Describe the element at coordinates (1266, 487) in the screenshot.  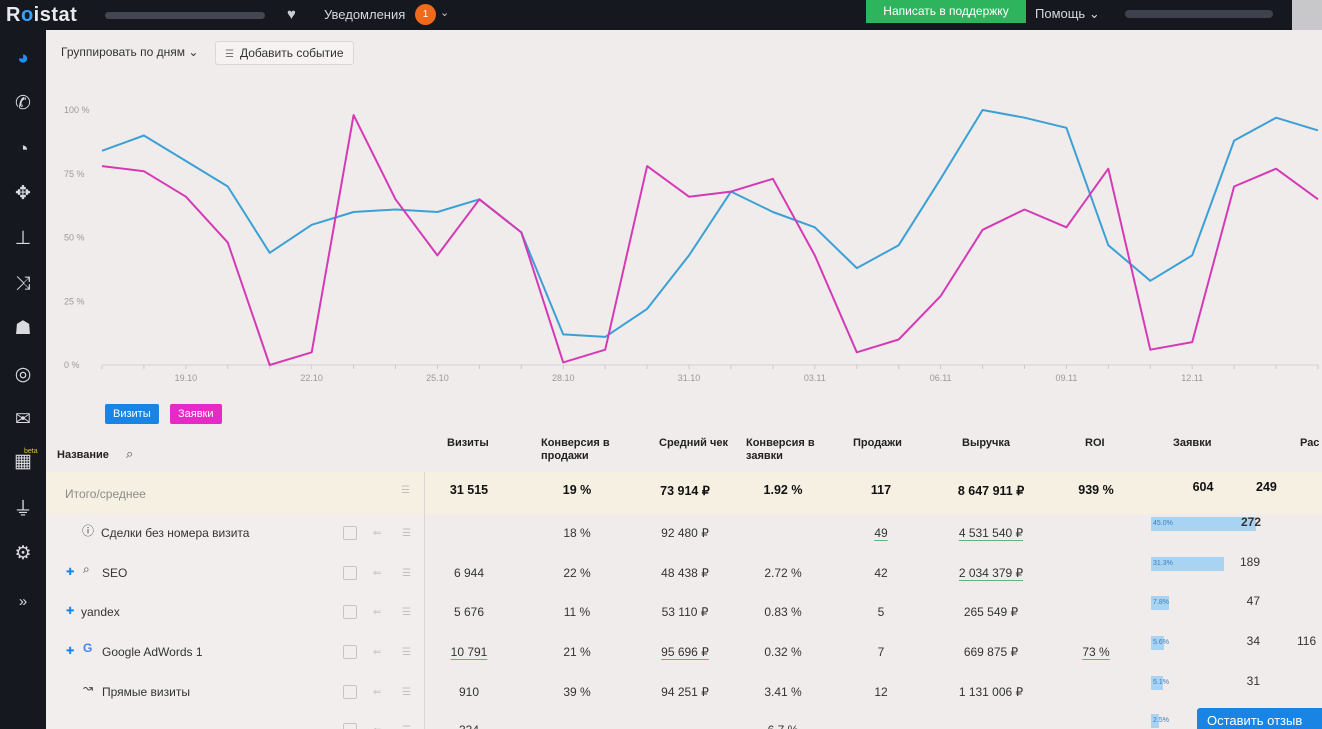
I see `total-extra: 249` at that location.